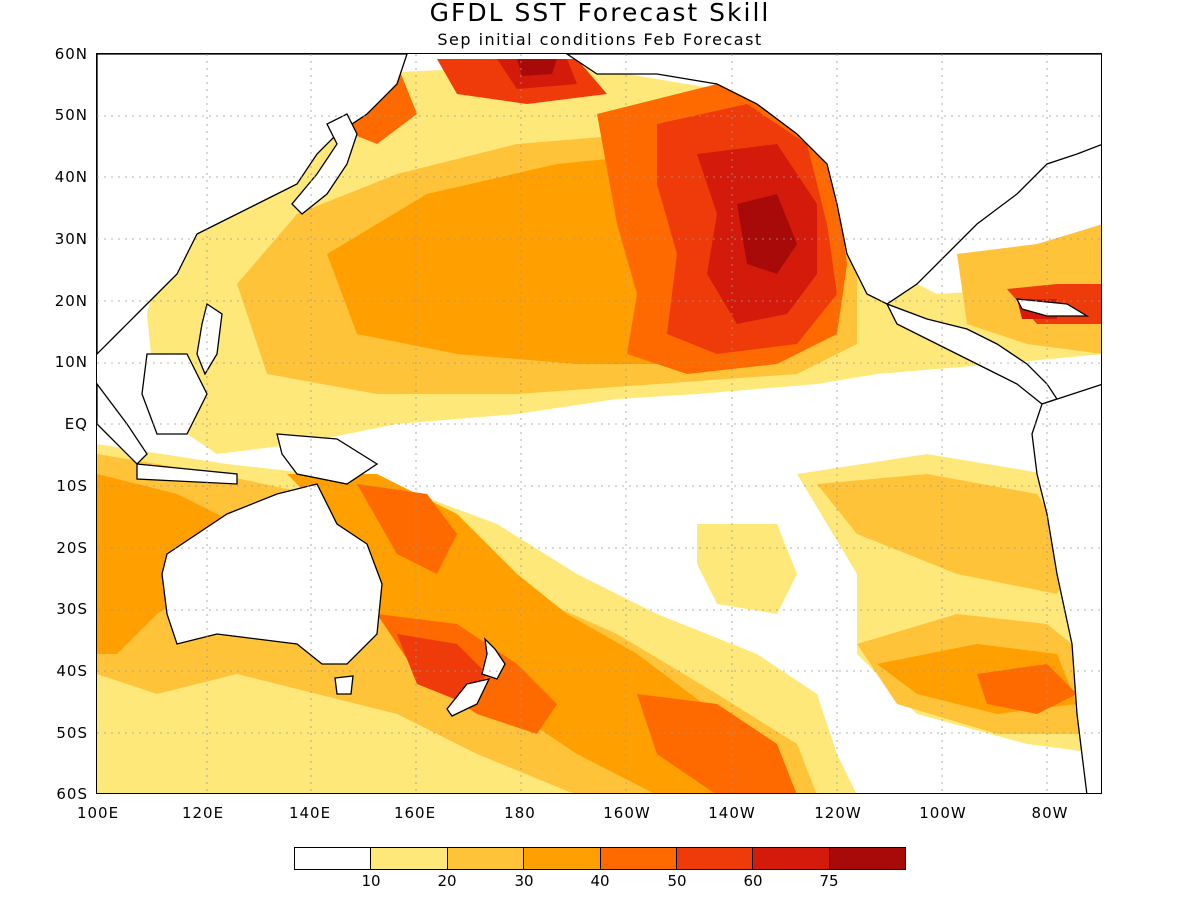 The width and height of the screenshot is (1200, 900). I want to click on lat-label-eq: EQ, so click(76, 424).